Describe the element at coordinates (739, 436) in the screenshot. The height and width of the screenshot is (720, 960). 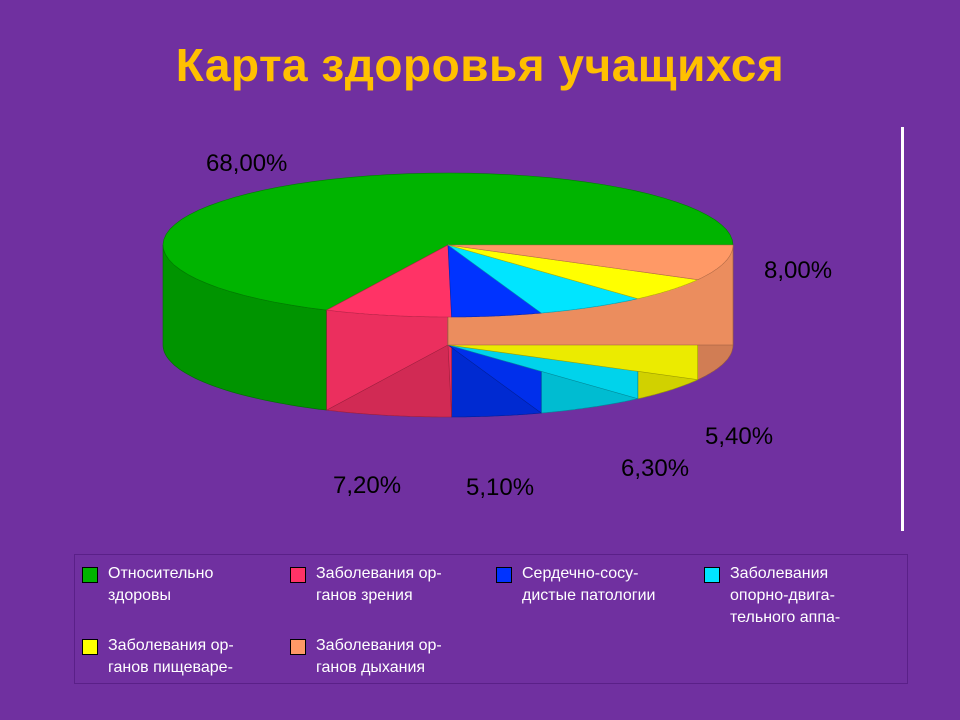
I see `pie-value-label: 5,40%` at that location.